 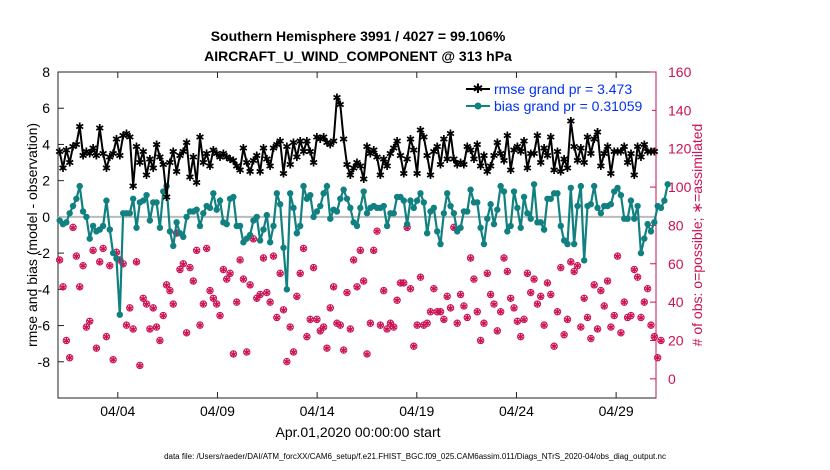 I want to click on y-left-tick-label: 0, so click(x=46, y=217).